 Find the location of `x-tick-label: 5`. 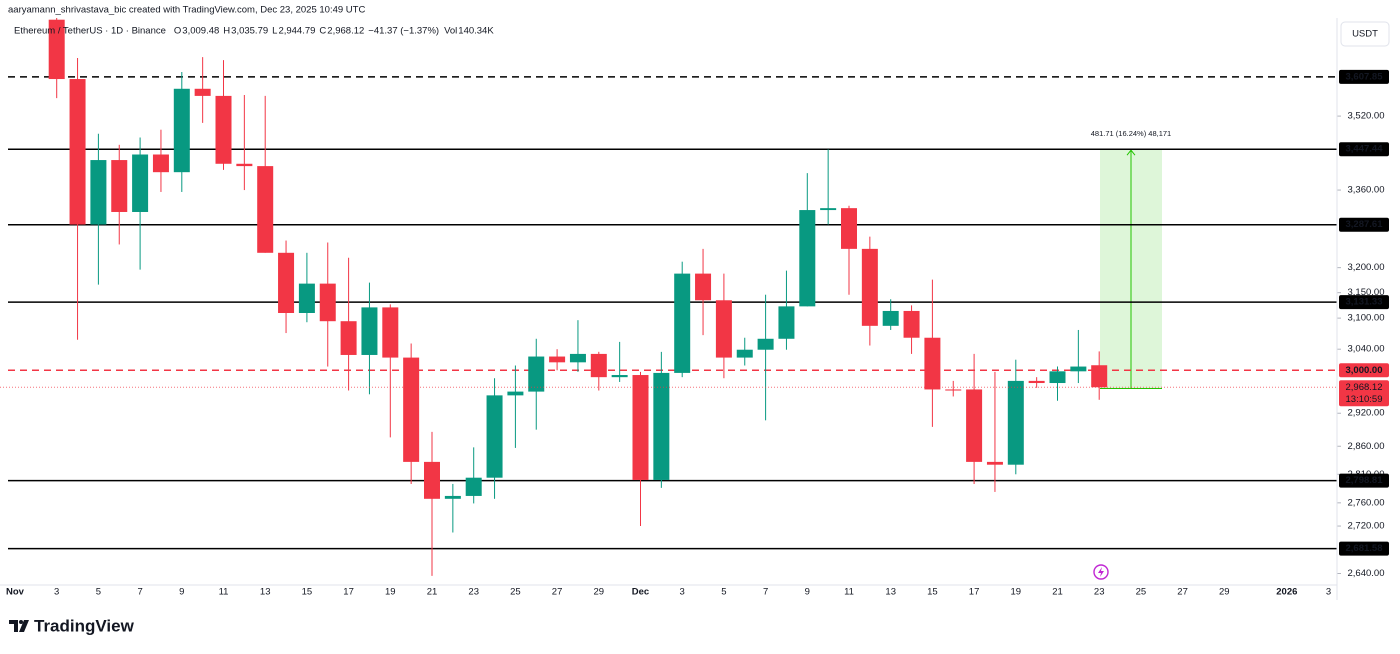

x-tick-label: 5 is located at coordinates (723, 592).